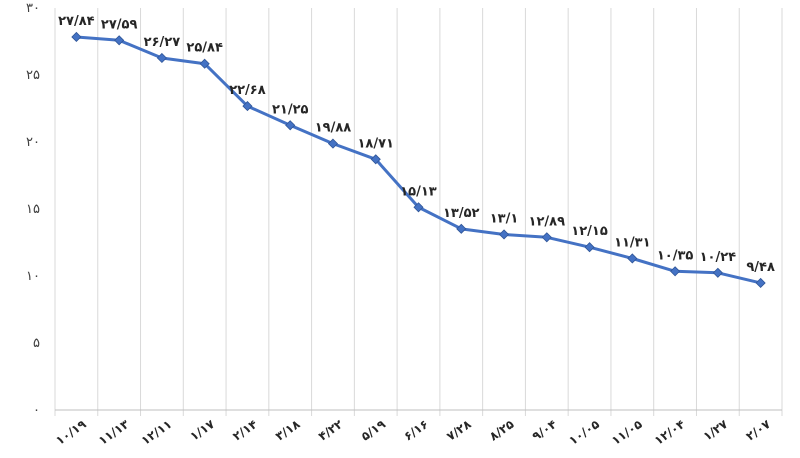 The image size is (800, 458). I want to click on data-label: ۱۰/۲۴, so click(718, 257).